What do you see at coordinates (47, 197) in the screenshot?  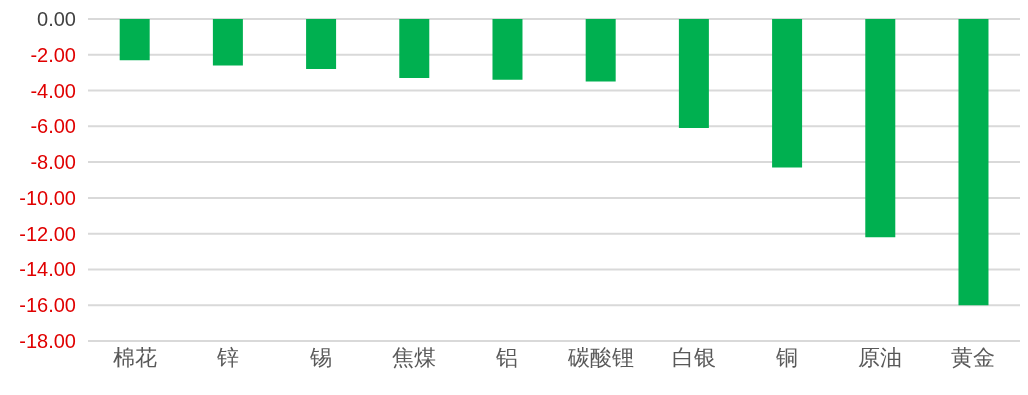 I see `y-tick-label: -10.00` at bounding box center [47, 197].